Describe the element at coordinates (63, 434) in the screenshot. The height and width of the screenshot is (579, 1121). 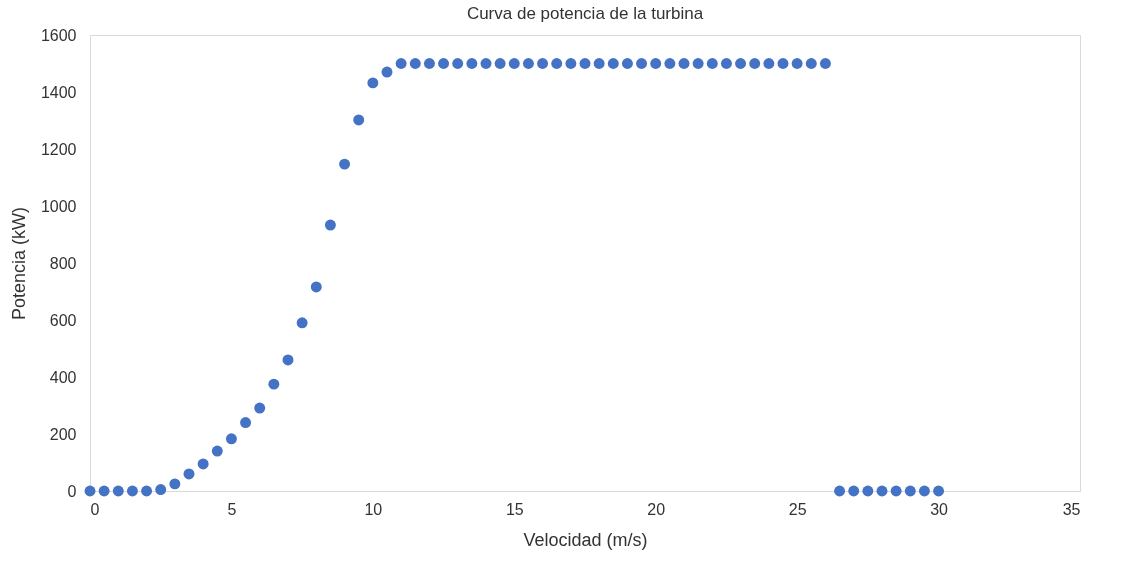
I see `y-tick-label: 200` at that location.